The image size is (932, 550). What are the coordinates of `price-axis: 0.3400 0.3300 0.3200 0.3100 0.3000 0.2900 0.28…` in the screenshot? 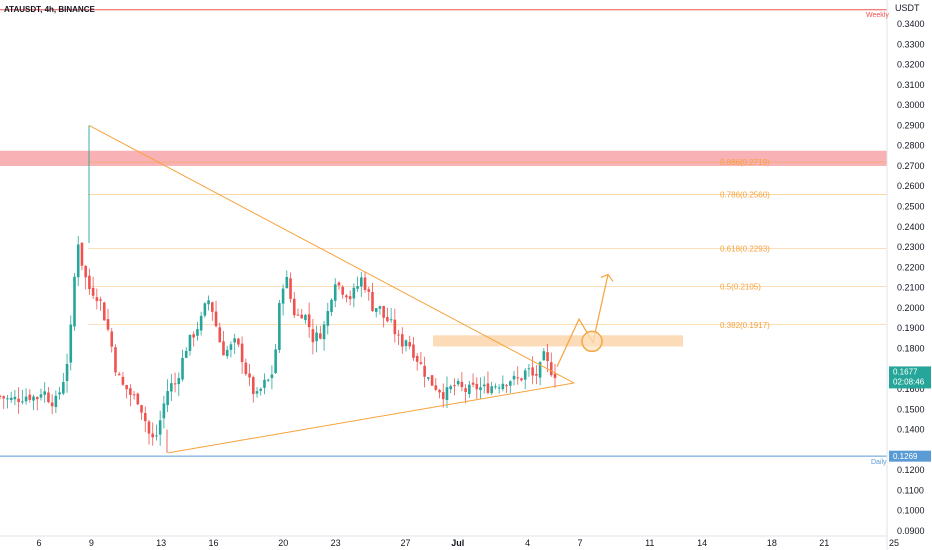 It's located at (911, 277).